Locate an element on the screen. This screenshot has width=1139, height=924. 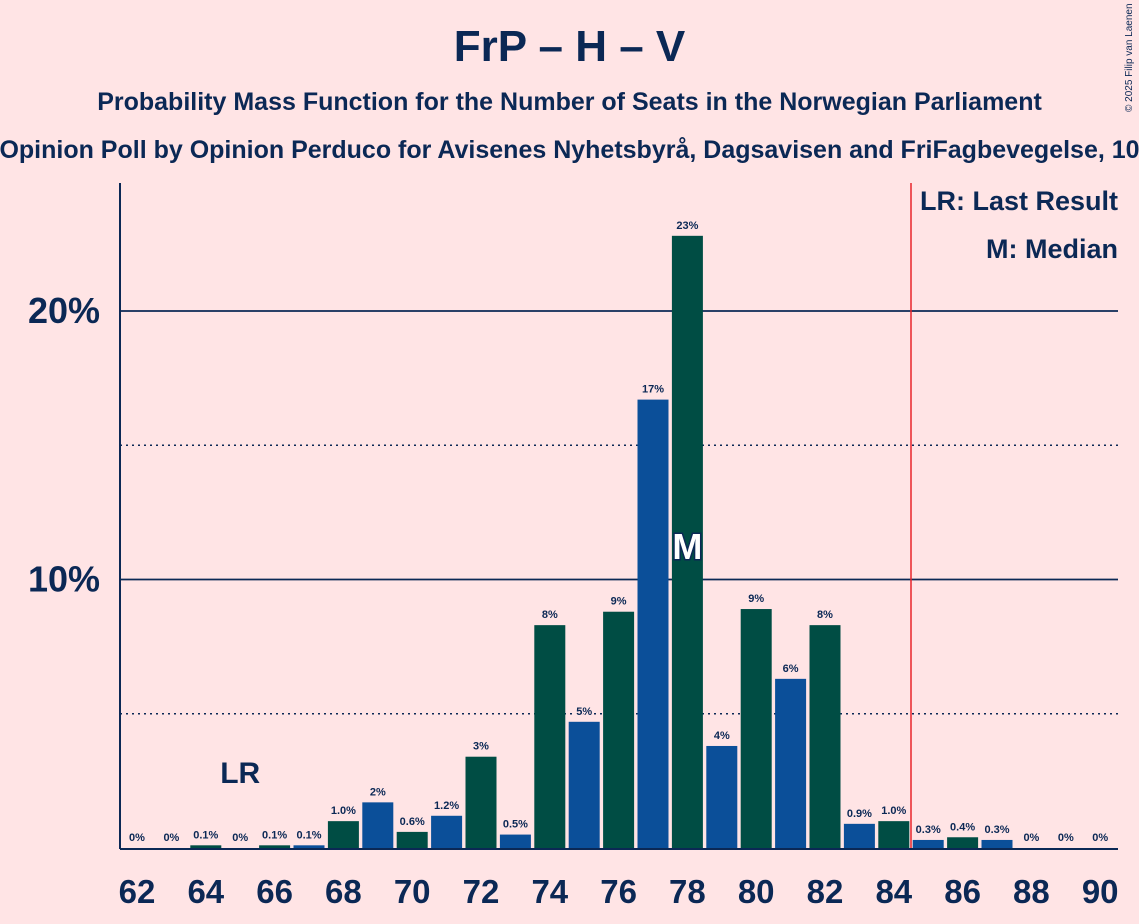
x-tick-label: 68 is located at coordinates (343, 891).